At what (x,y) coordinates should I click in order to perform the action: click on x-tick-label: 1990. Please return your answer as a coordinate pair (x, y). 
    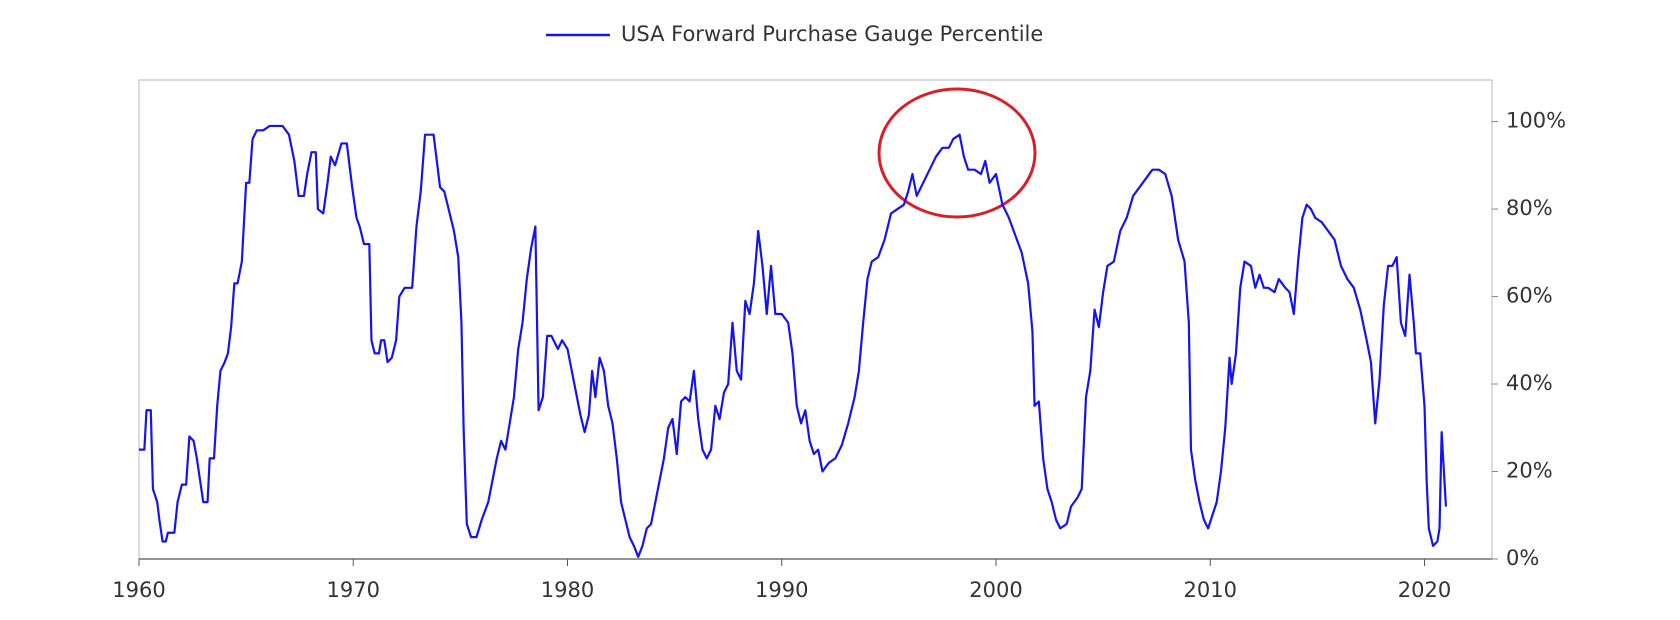
    Looking at the image, I should click on (781, 590).